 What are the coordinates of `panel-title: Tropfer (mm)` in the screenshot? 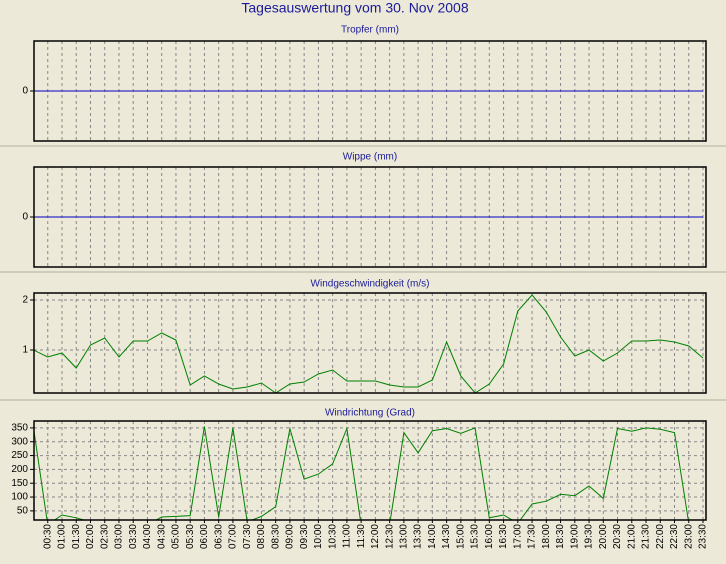 It's located at (370, 30).